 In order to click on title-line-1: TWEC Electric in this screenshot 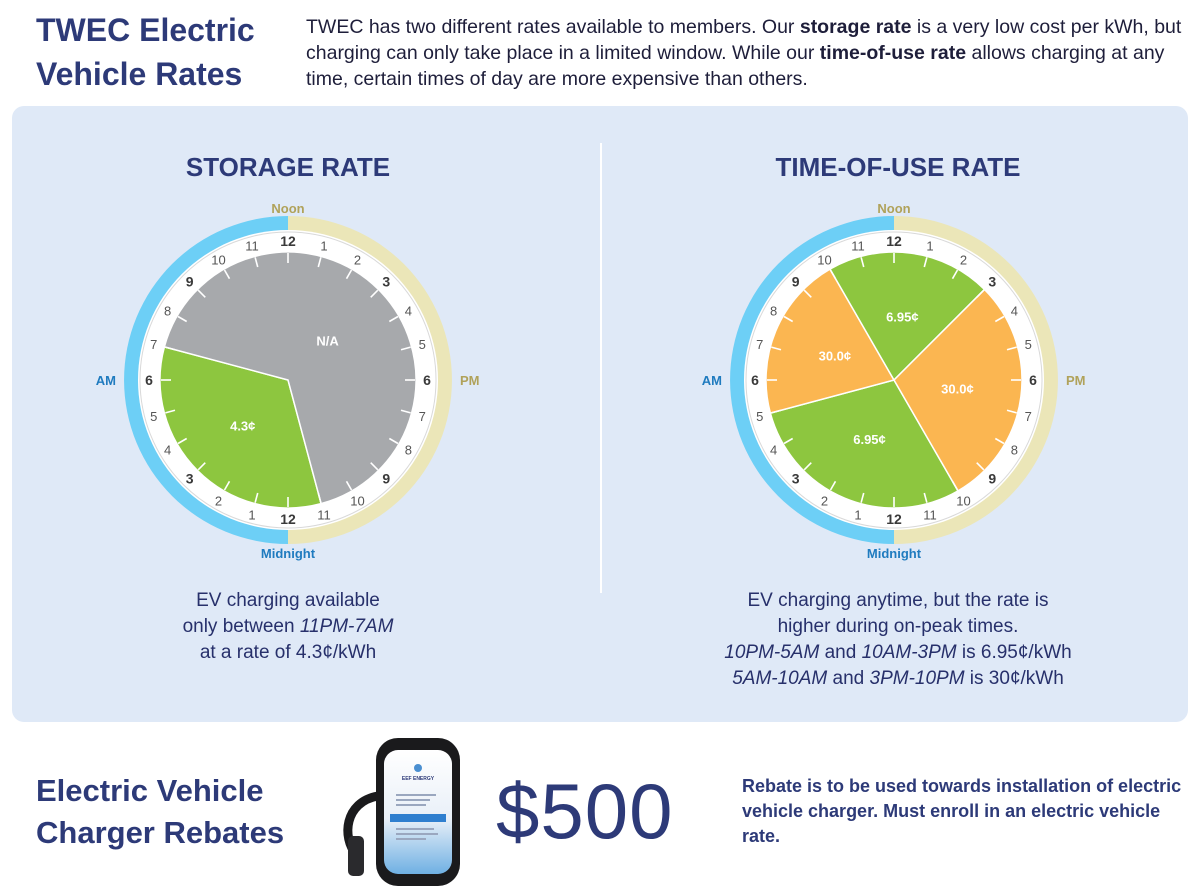, I will do `click(145, 30)`.